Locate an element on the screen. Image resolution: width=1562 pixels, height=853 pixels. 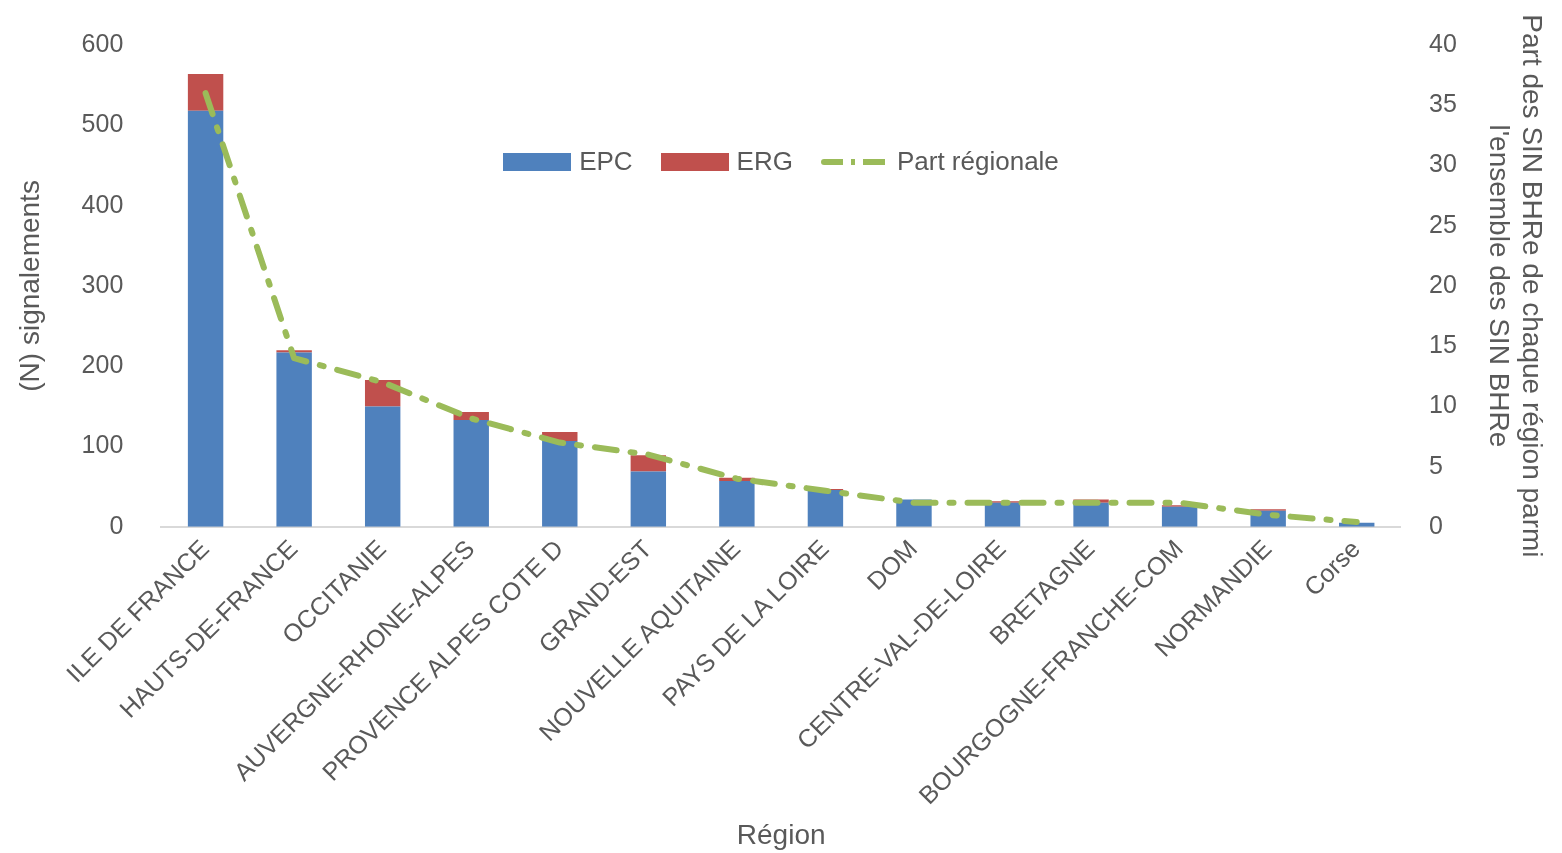
legend-label: EPC is located at coordinates (606, 161).